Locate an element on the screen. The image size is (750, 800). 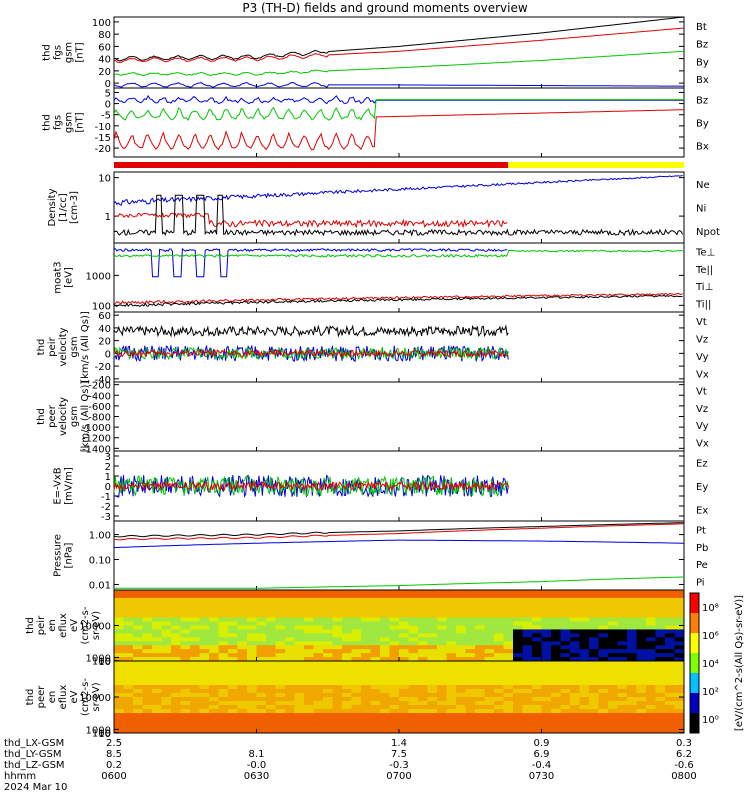
panel-3-ylabel: [1/cc] is located at coordinates (63, 207).